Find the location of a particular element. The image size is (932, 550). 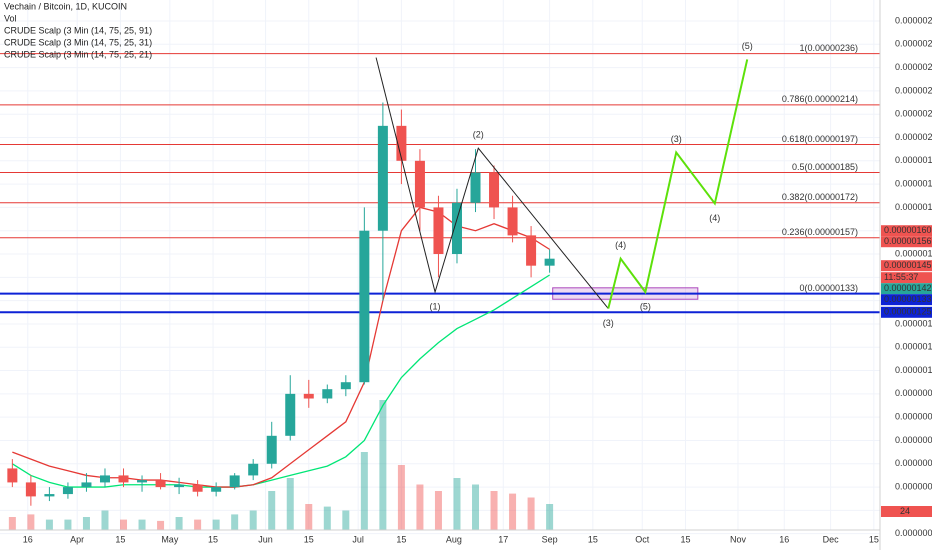

price-tag-label: 11:55:37 is located at coordinates (901, 277).